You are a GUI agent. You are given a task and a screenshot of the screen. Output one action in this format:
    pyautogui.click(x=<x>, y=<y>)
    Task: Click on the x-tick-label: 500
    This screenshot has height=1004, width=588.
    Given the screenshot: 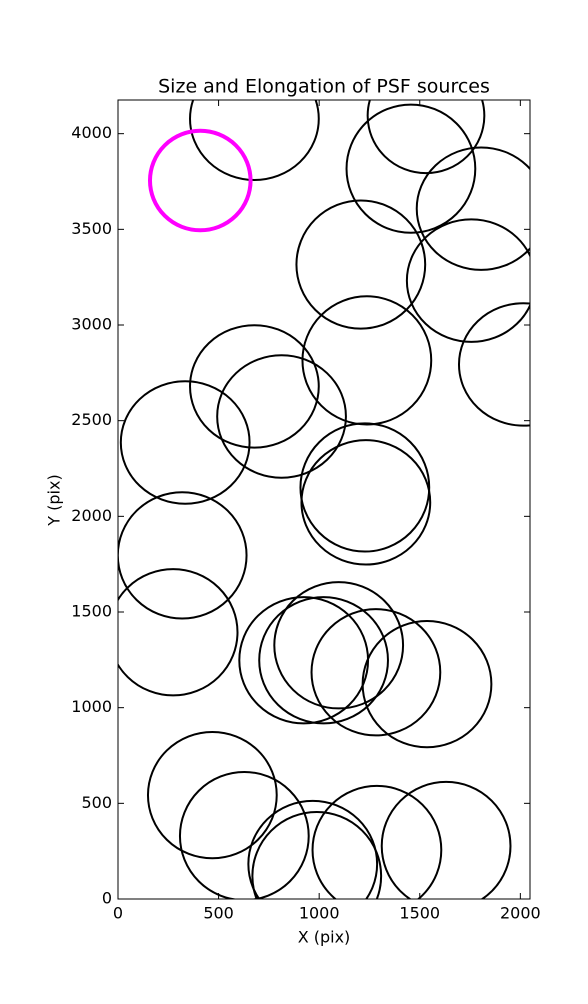 What is the action you would take?
    pyautogui.click(x=218, y=913)
    